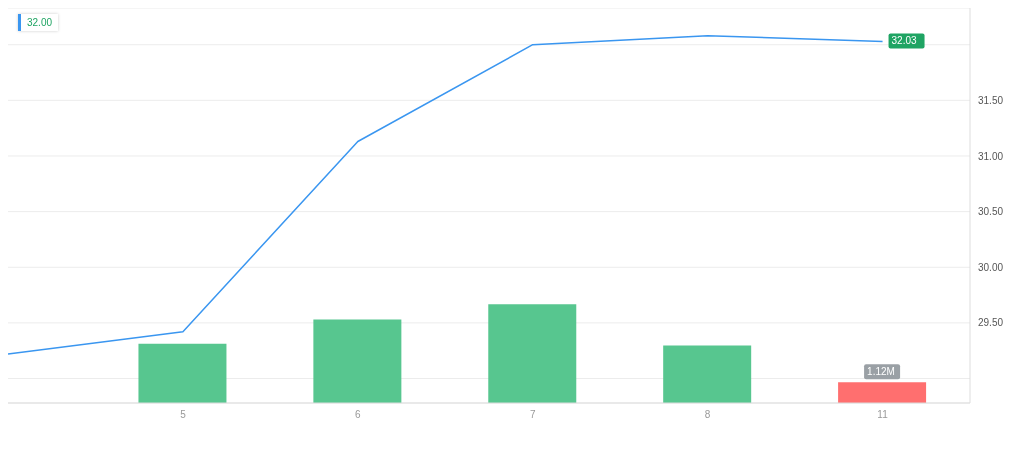 The width and height of the screenshot is (1024, 453). I want to click on y-tick-label: 31.50, so click(991, 100).